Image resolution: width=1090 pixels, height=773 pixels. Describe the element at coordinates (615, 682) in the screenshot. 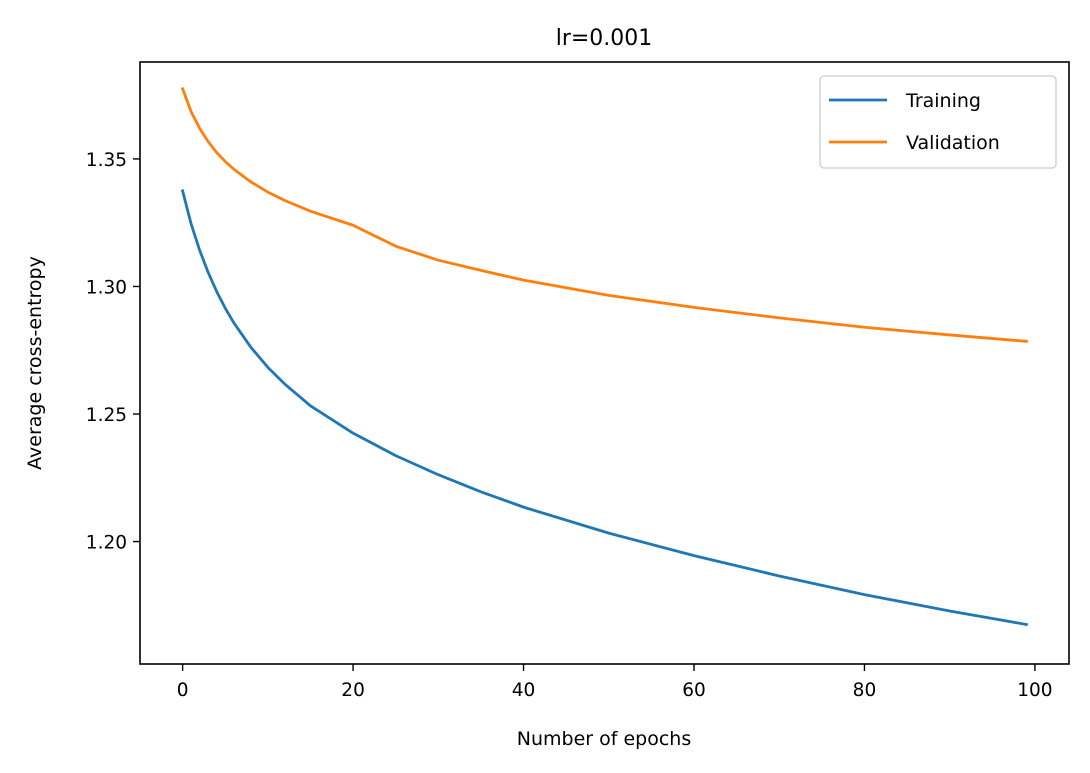

I see `x-axis-ticks: 0 20 40 60 80 100` at that location.